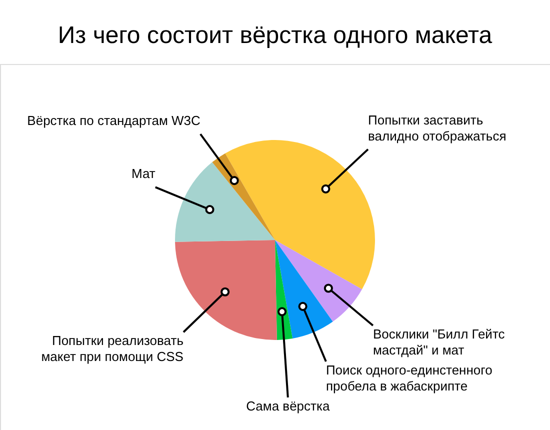 Image resolution: width=550 pixels, height=430 pixels. What do you see at coordinates (409, 378) in the screenshot?
I see `slice-label: Поиск одного-единстенного пробела в жабаскрипте` at bounding box center [409, 378].